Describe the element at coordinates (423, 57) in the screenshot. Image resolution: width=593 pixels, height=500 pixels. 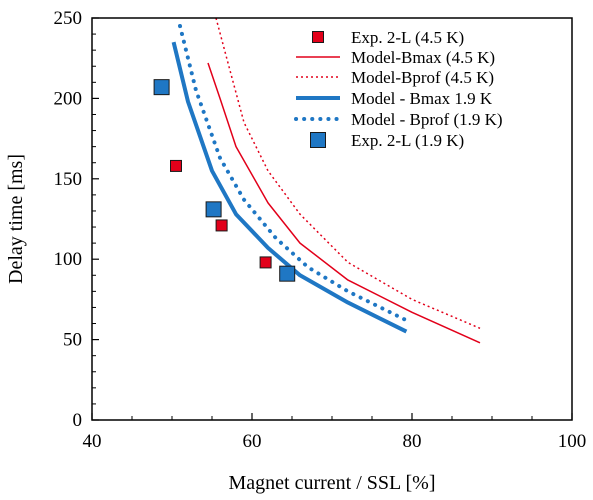
I see `legend-label-1: Model-Bmax (4.5 K)` at that location.